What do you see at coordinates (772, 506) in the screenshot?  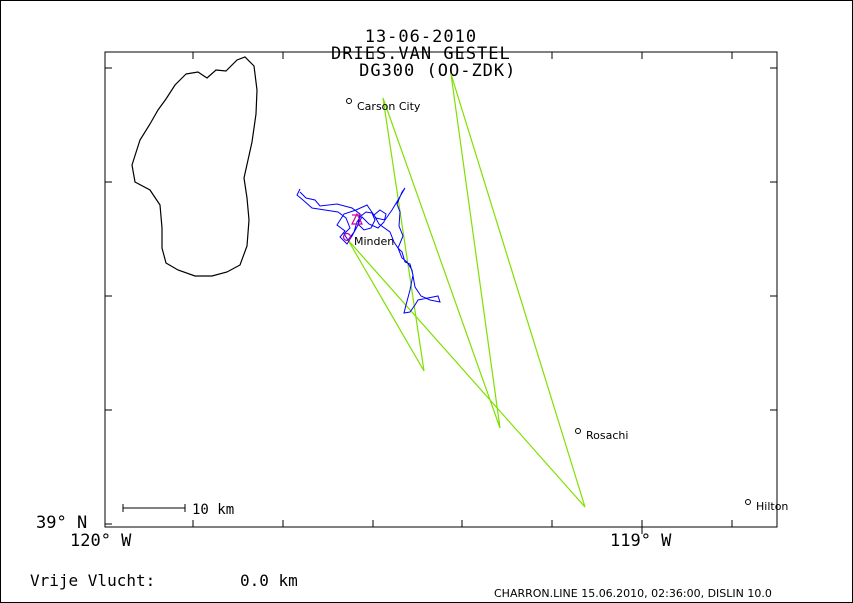 I see `place-label-hilton: Hilton` at bounding box center [772, 506].